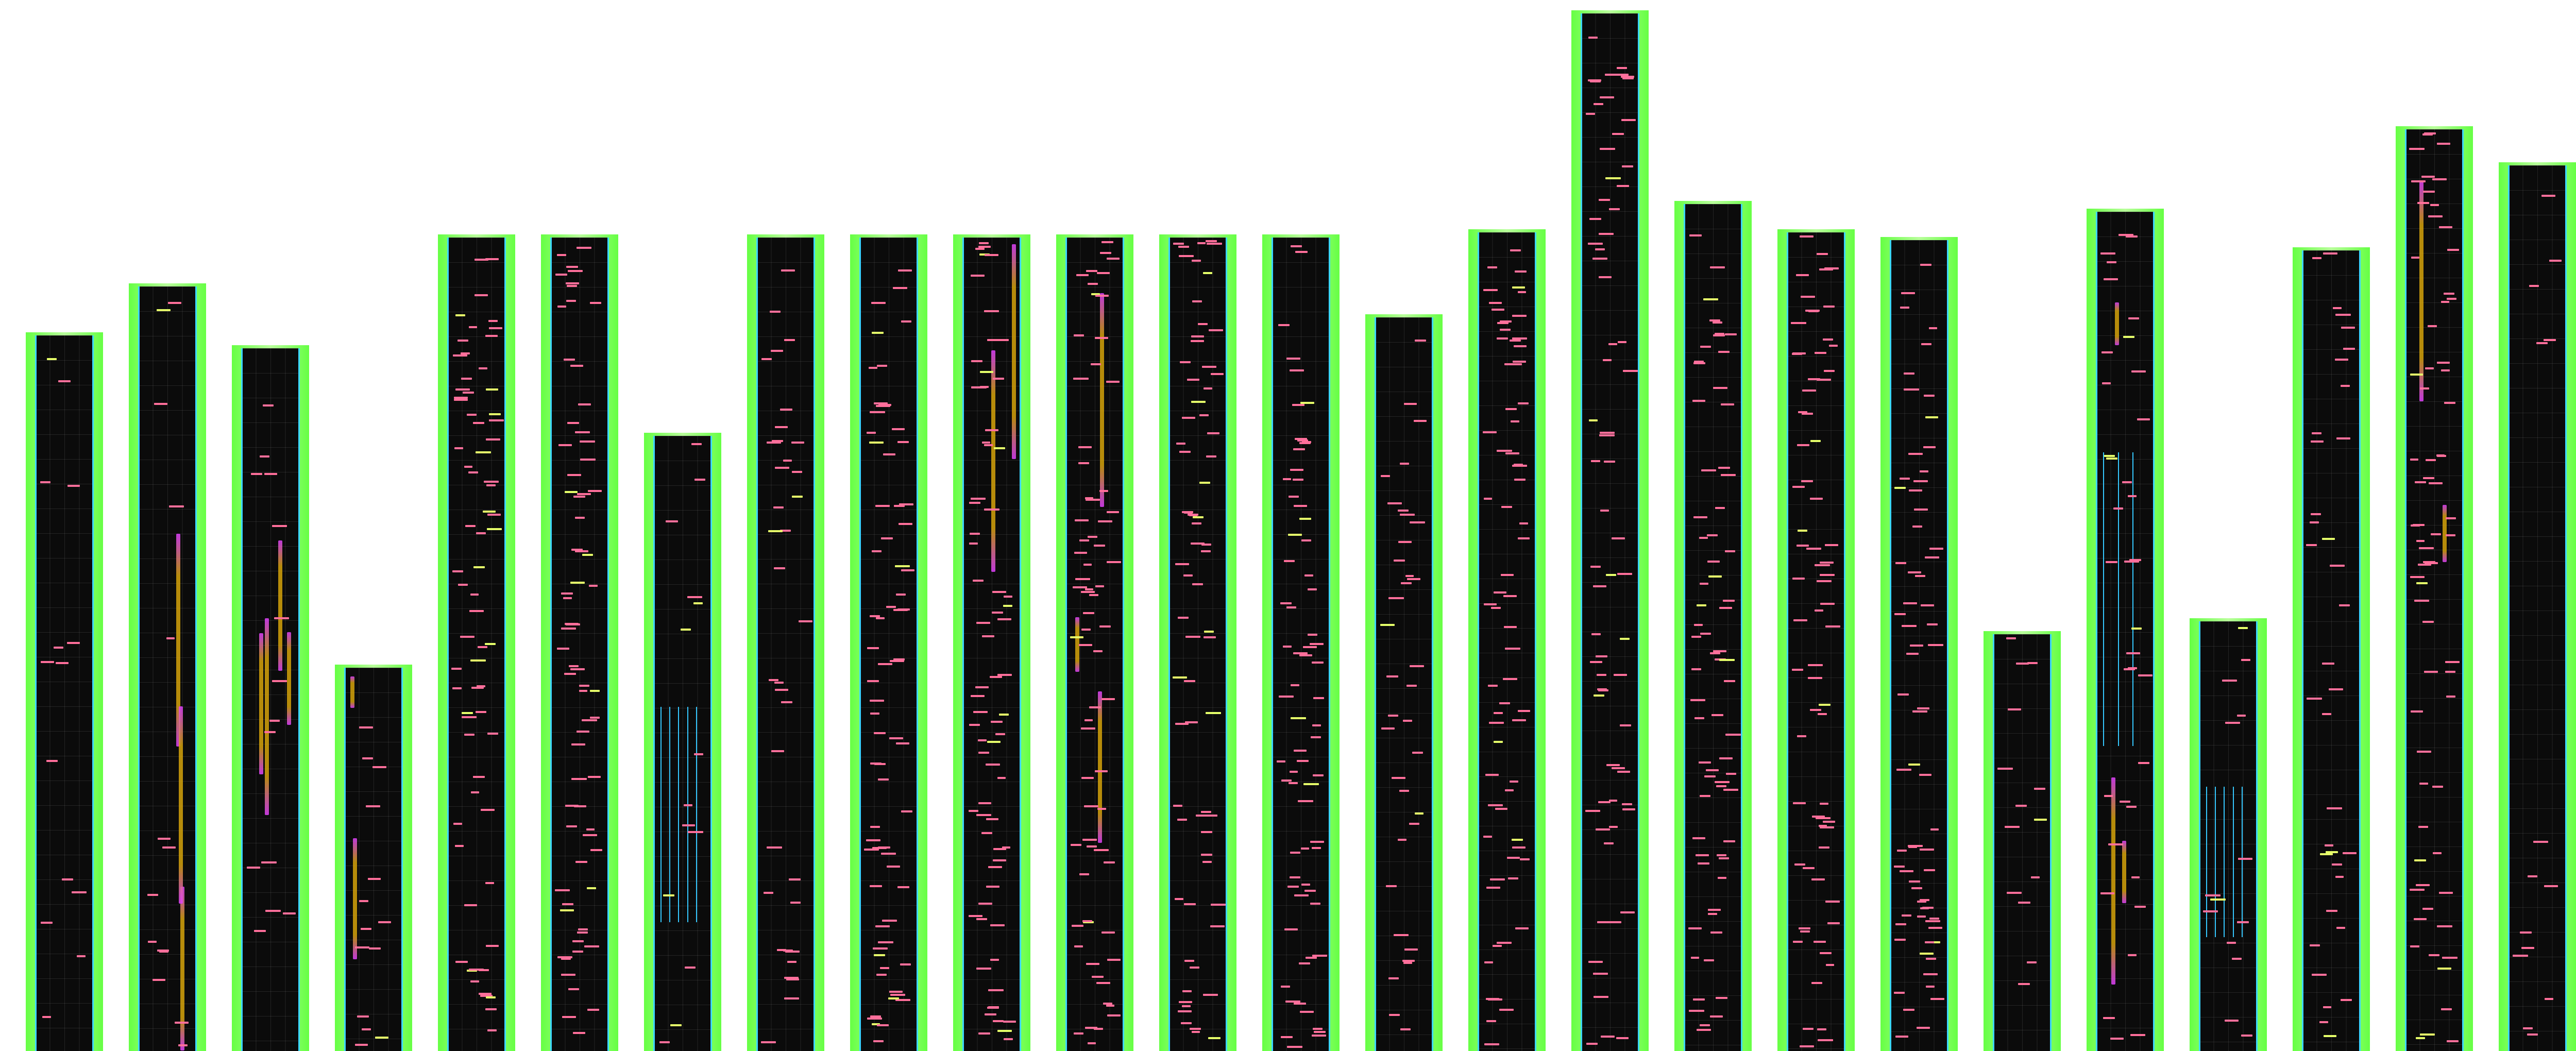 The image size is (2576, 1051). What do you see at coordinates (1169, 644) in the screenshot?
I see `lane-edge-left` at bounding box center [1169, 644].